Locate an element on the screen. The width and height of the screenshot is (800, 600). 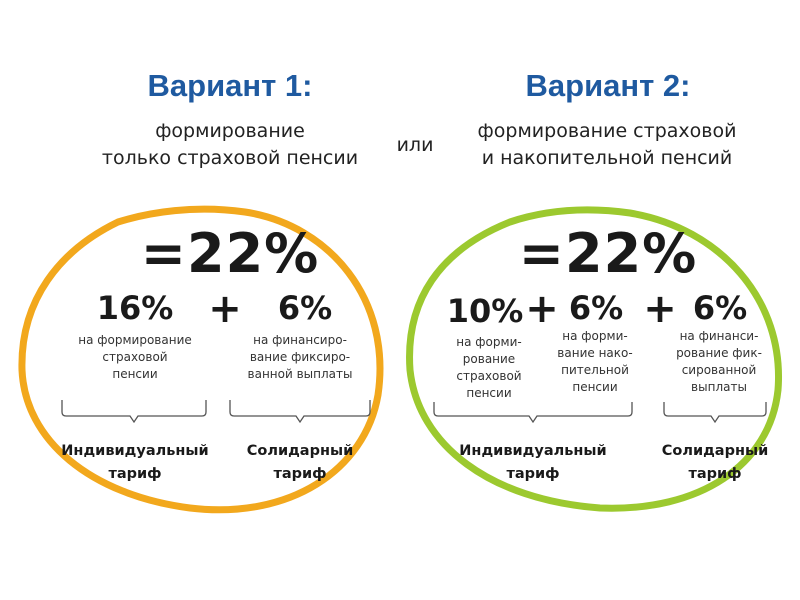
option2-tariff-individual-line2: тариф is located at coordinates (533, 474).